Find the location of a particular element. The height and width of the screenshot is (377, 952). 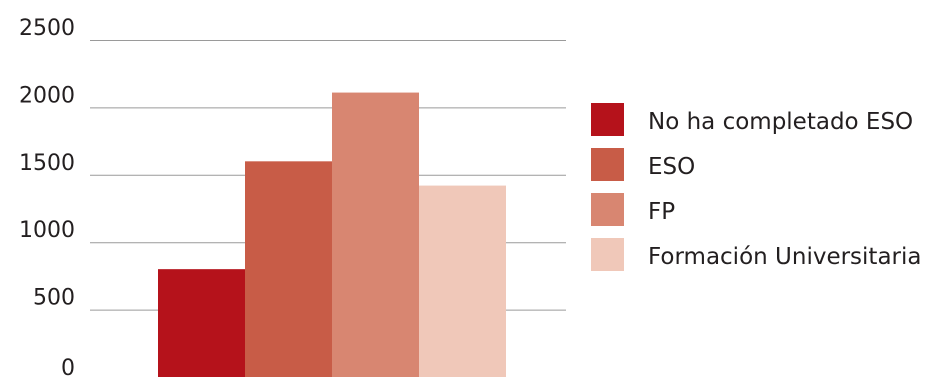

legend-label-3: FP is located at coordinates (661, 212).